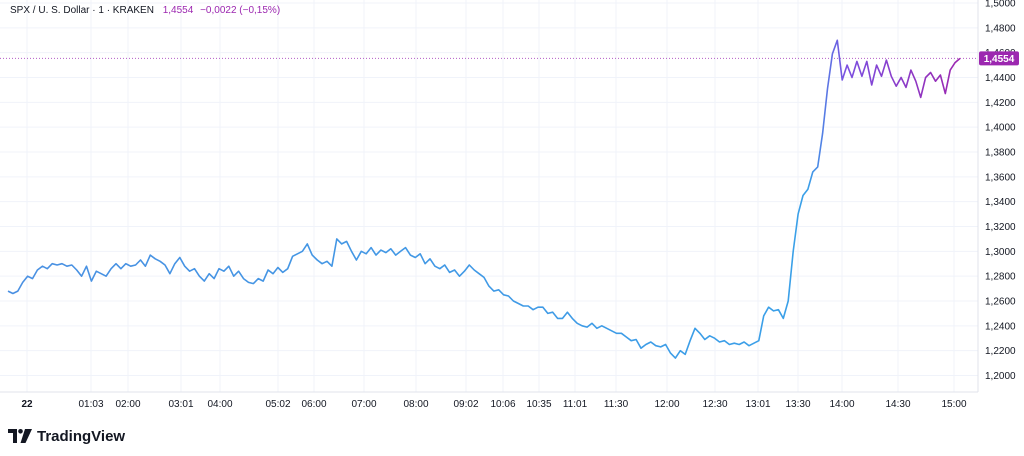 Image resolution: width=1024 pixels, height=456 pixels. I want to click on x-tick-label: 06:00, so click(313, 404).